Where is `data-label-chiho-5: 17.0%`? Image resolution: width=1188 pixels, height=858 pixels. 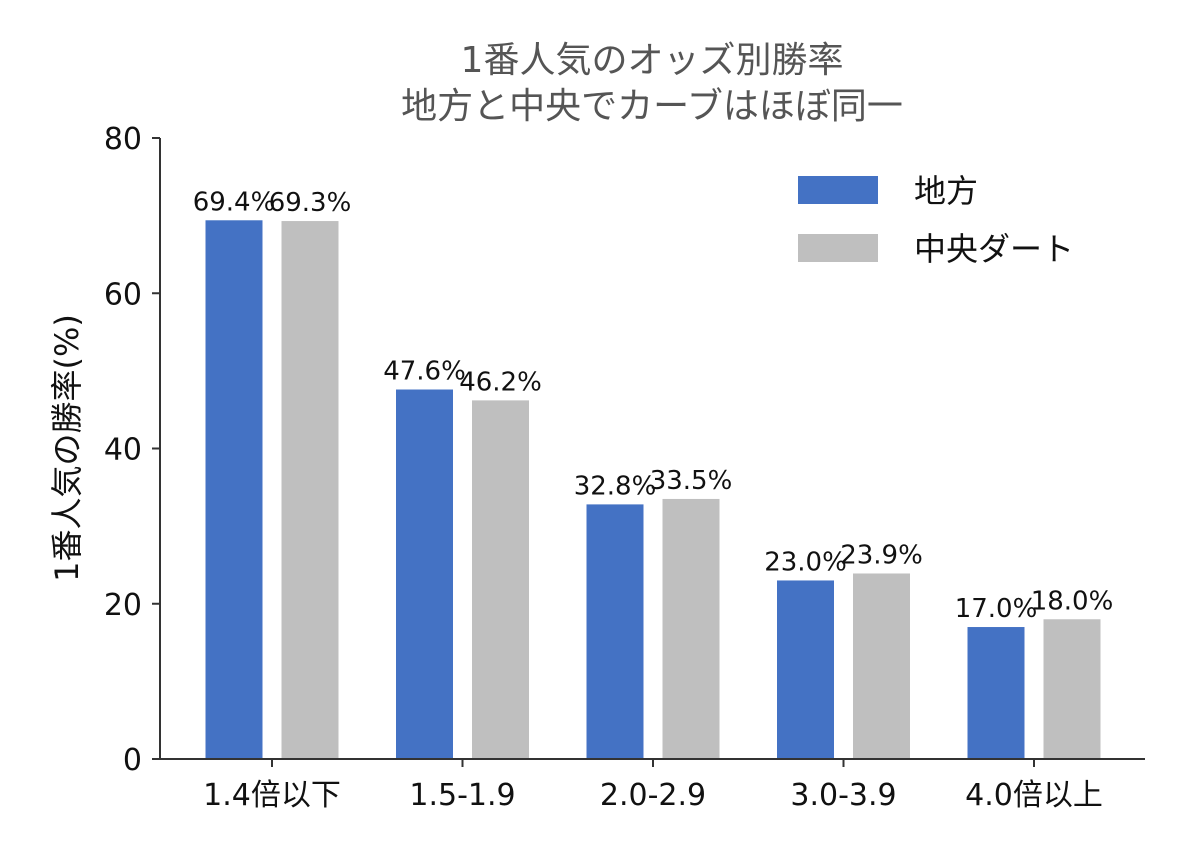 data-label-chiho-5: 17.0% is located at coordinates (996, 609).